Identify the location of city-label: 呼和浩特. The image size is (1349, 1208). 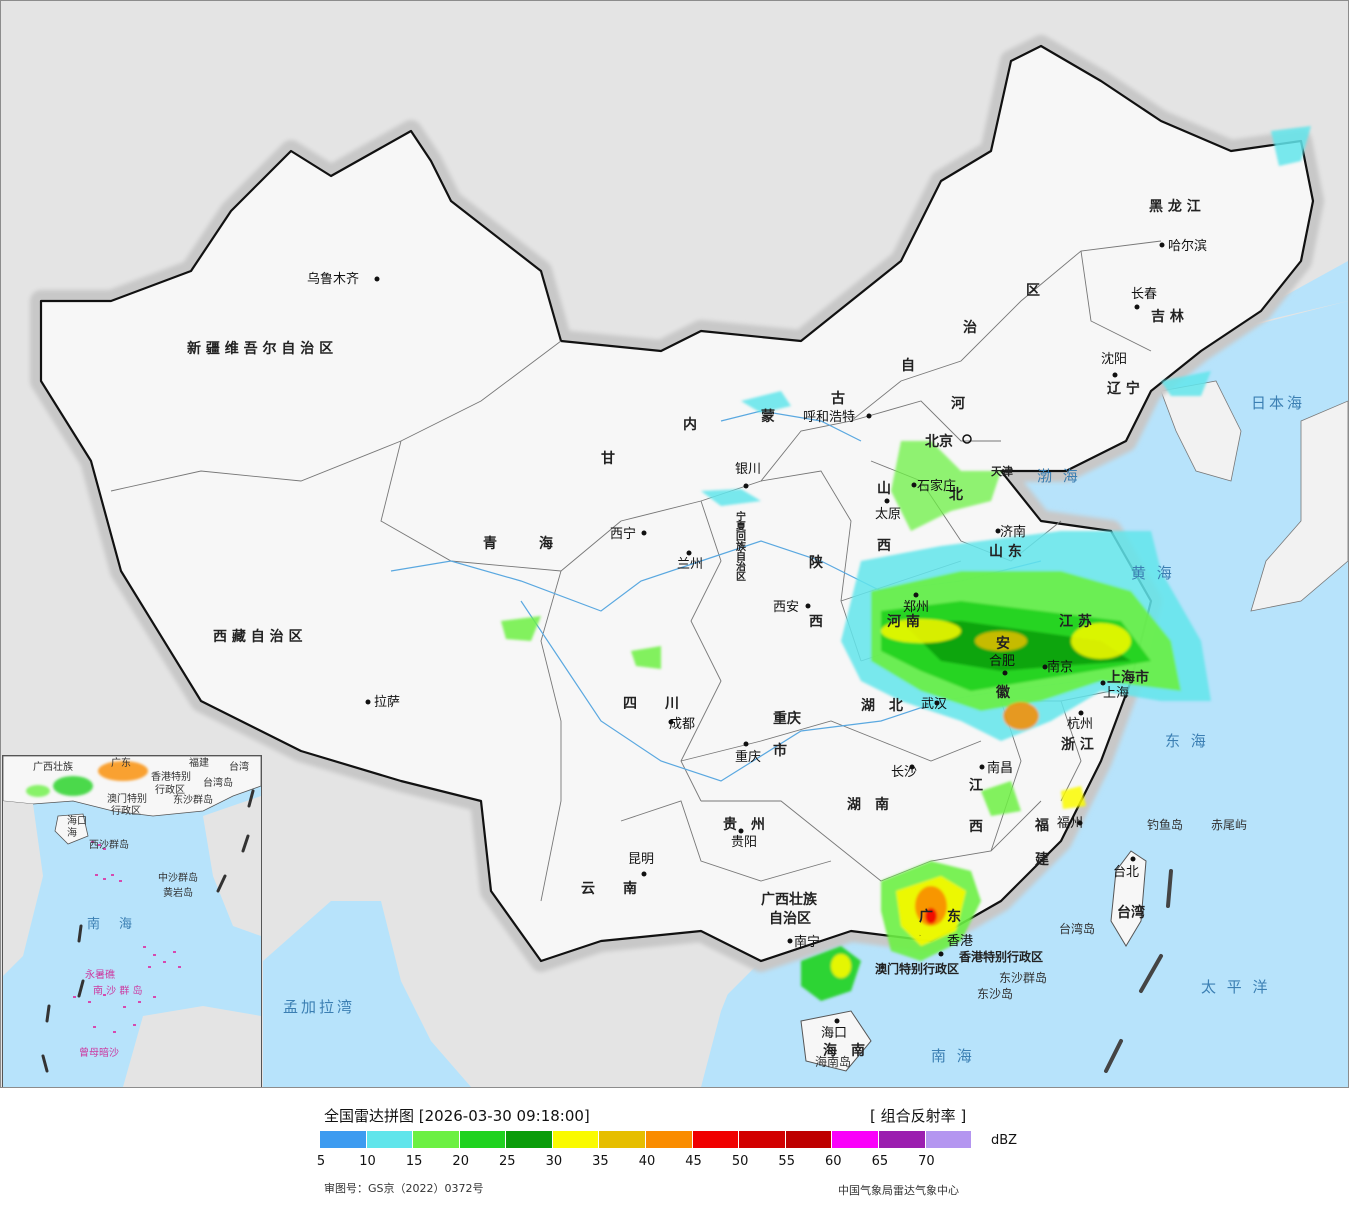
(829, 417).